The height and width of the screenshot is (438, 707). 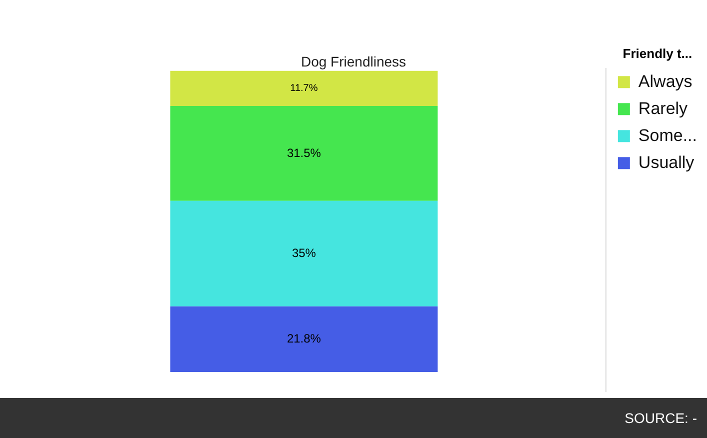 I want to click on legend-label: Rarely, so click(x=663, y=108).